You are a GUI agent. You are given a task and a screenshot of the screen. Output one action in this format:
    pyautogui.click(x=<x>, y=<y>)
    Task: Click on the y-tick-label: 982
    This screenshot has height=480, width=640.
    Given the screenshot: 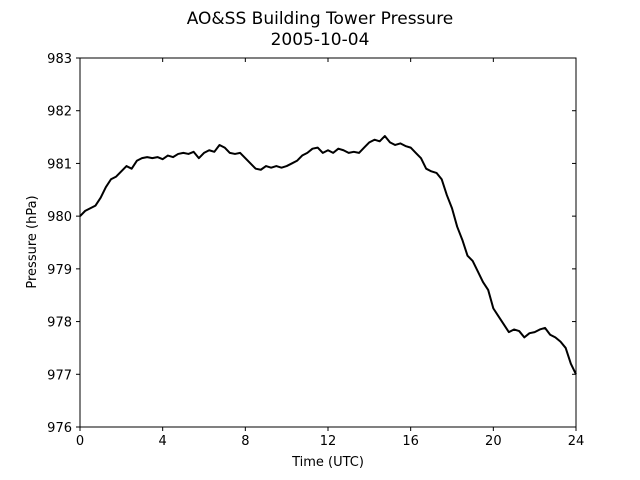 What is the action you would take?
    pyautogui.click(x=59, y=112)
    